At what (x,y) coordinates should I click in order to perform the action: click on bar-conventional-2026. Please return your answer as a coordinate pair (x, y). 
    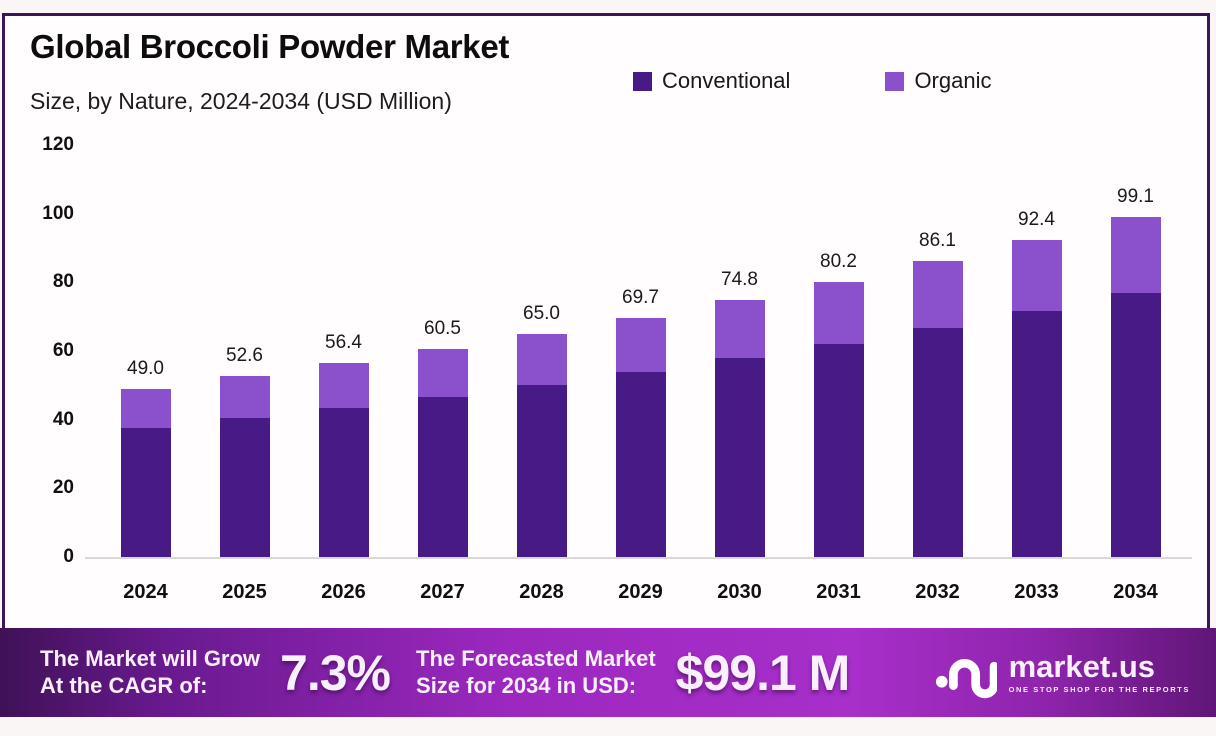
    Looking at the image, I should click on (343, 482).